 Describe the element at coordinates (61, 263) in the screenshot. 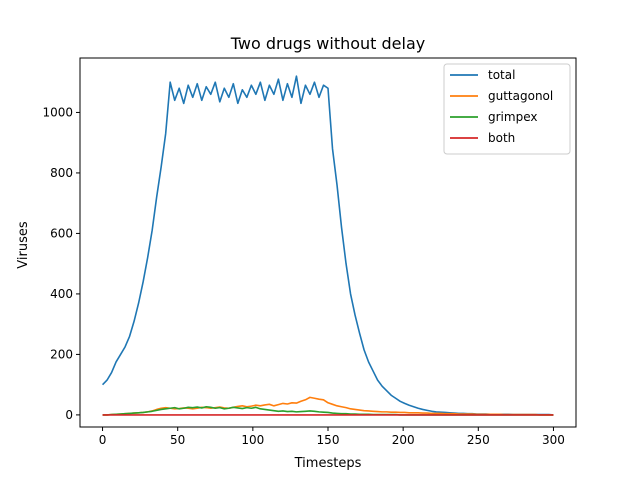

I see `y-axis-ticks: 0 200 400 600 800 1000` at that location.